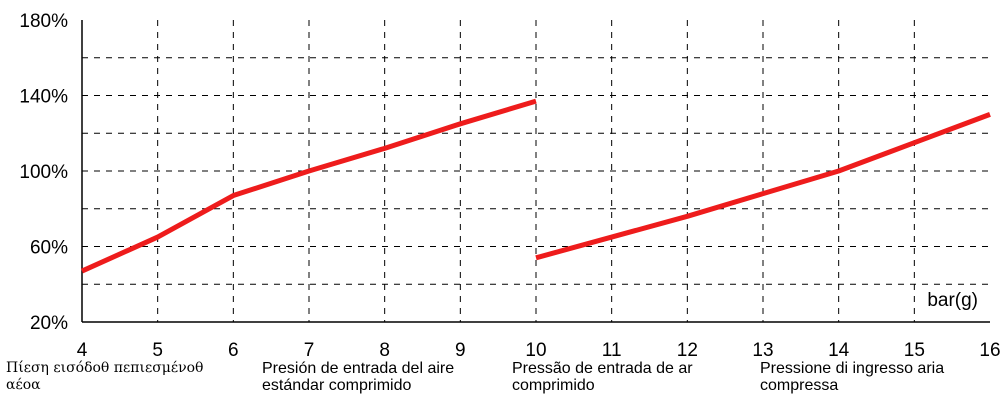 The width and height of the screenshot is (1003, 395). What do you see at coordinates (43, 97) in the screenshot?
I see `y-tick-label: 140%` at bounding box center [43, 97].